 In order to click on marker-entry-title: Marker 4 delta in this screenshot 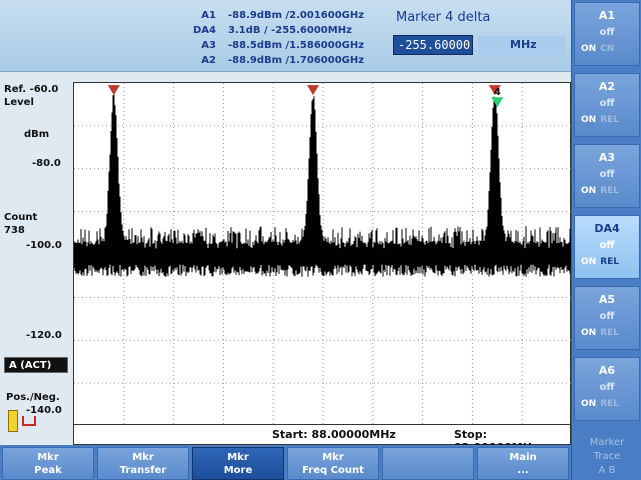, I will do `click(443, 17)`.